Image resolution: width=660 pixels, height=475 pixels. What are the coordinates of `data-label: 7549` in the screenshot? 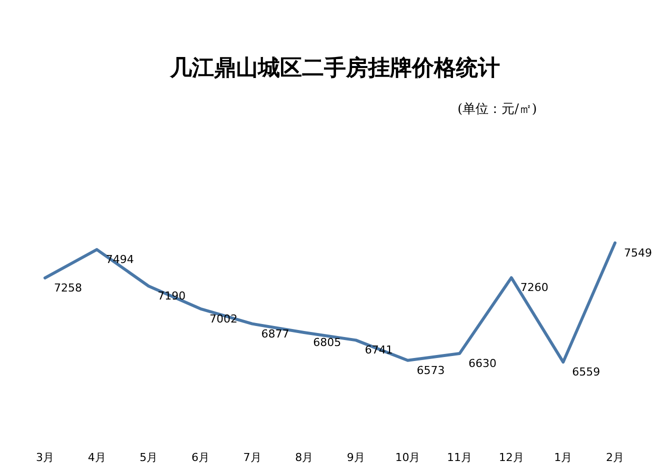 It's located at (638, 253).